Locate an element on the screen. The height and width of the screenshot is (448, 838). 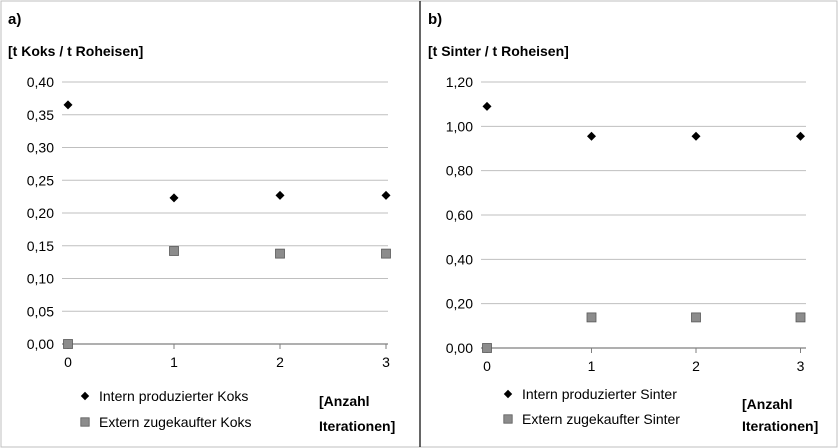
panel-b-xlabel-line2: Iterationen] is located at coordinates (780, 426).